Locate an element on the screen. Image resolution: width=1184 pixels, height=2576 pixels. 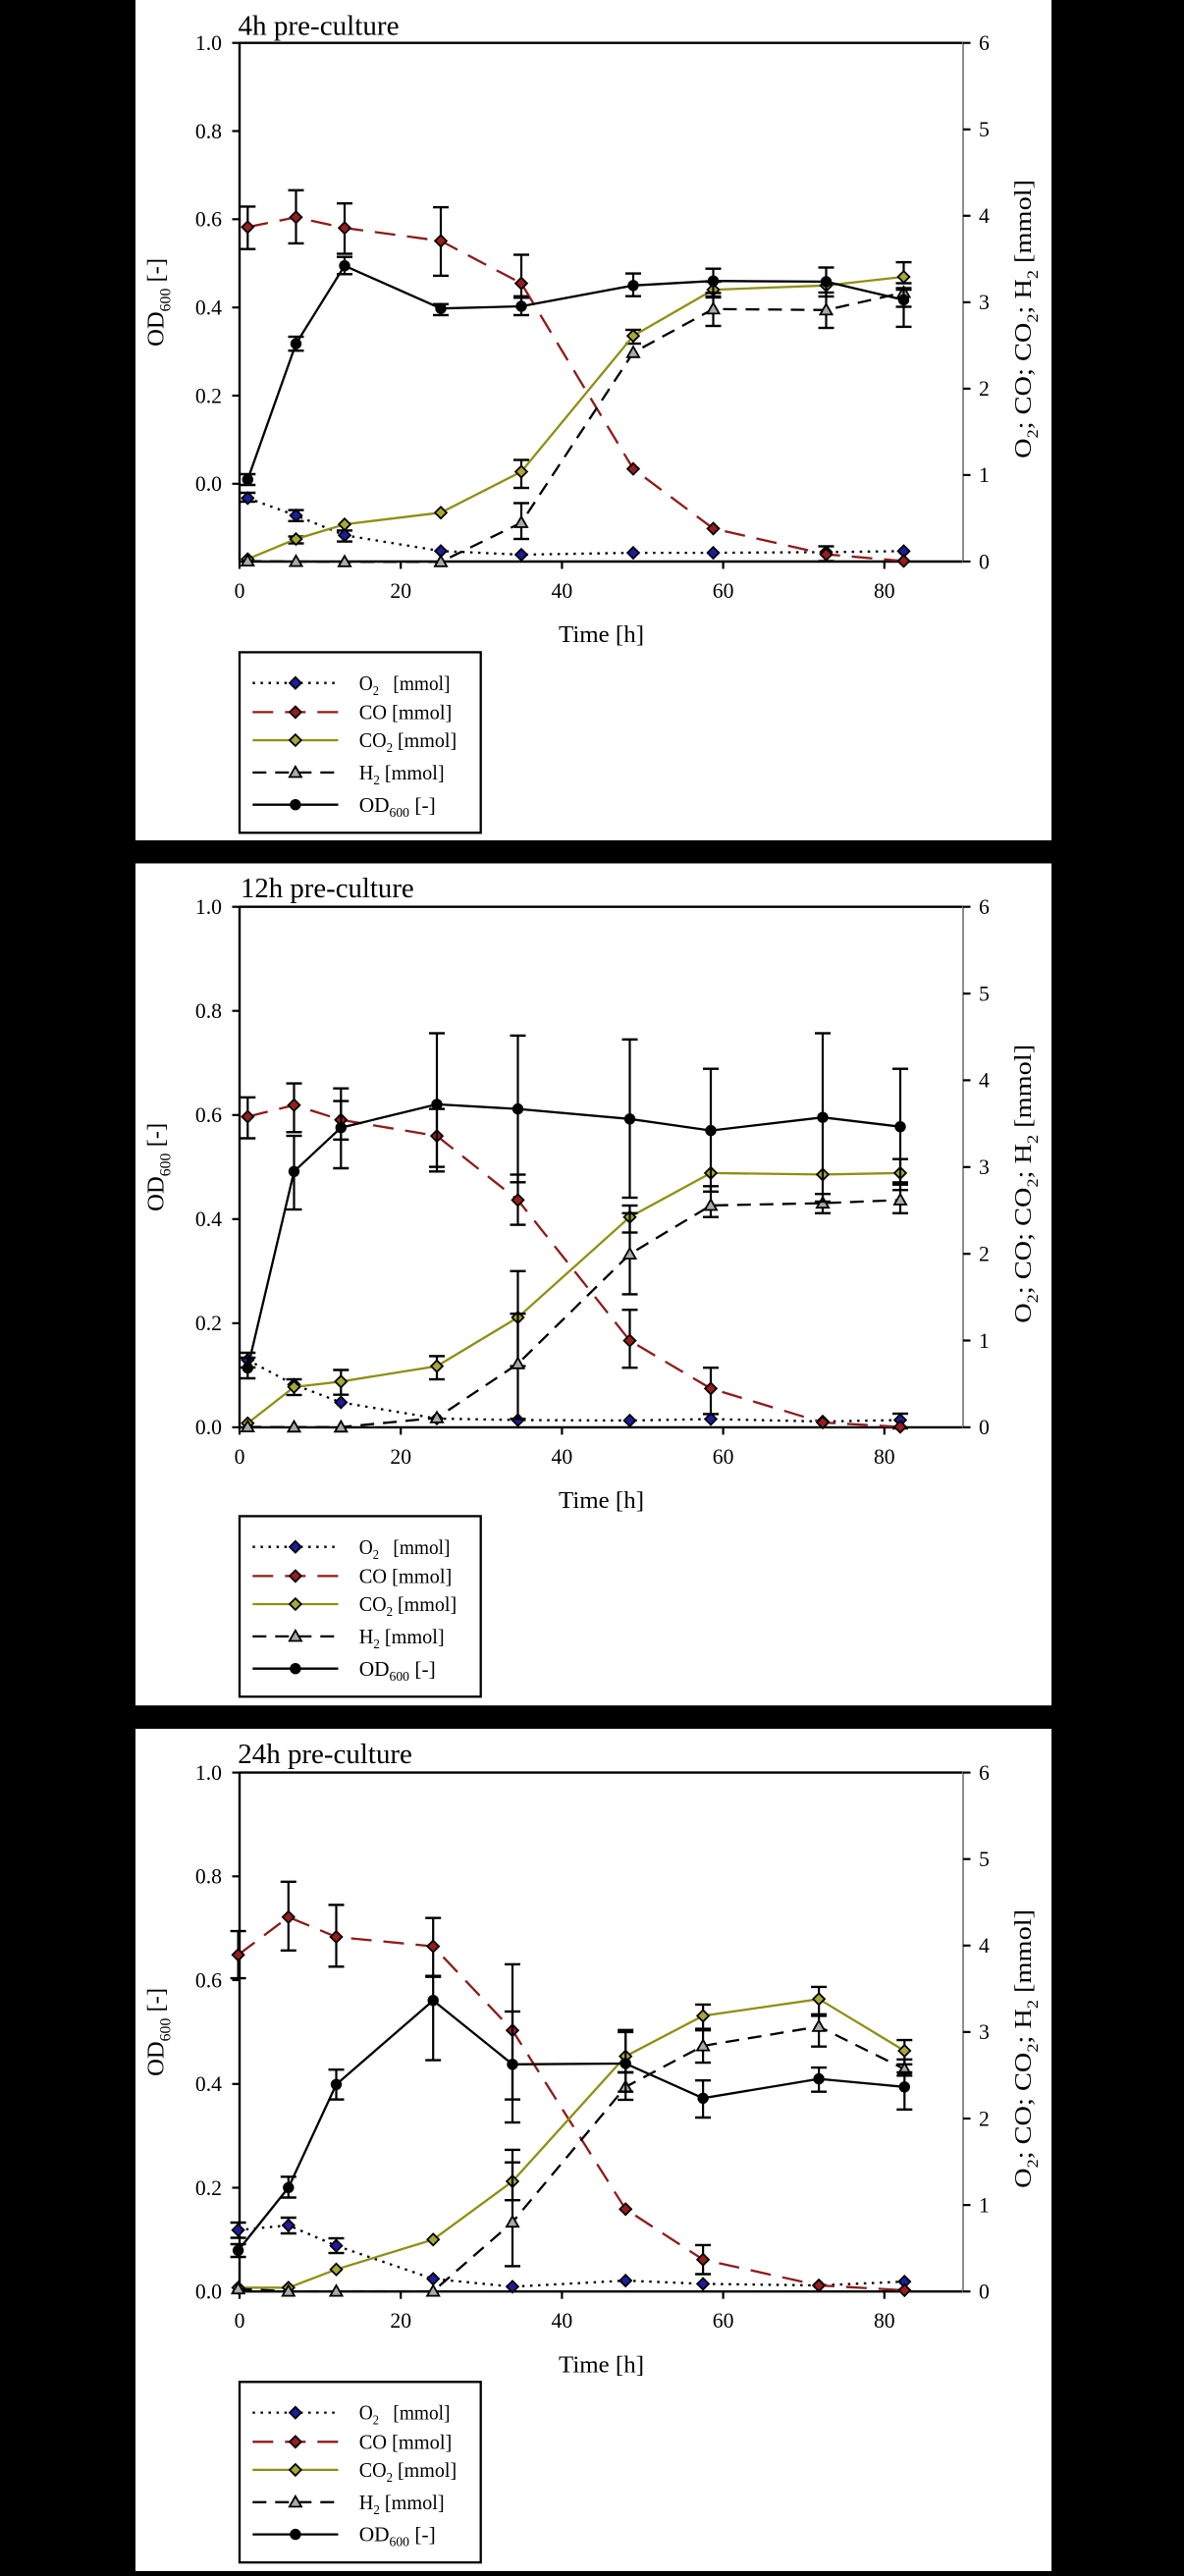
svg-text: 24h pre-culture is located at coordinates (325, 1754).